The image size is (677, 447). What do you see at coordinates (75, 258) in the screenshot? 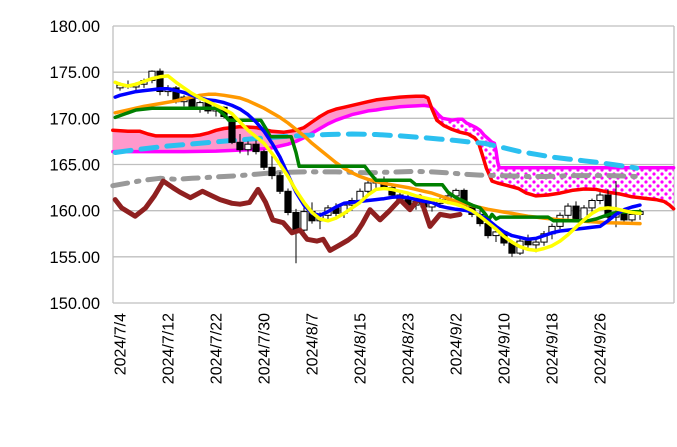
I see `y-axis-label: 155.00` at bounding box center [75, 258].